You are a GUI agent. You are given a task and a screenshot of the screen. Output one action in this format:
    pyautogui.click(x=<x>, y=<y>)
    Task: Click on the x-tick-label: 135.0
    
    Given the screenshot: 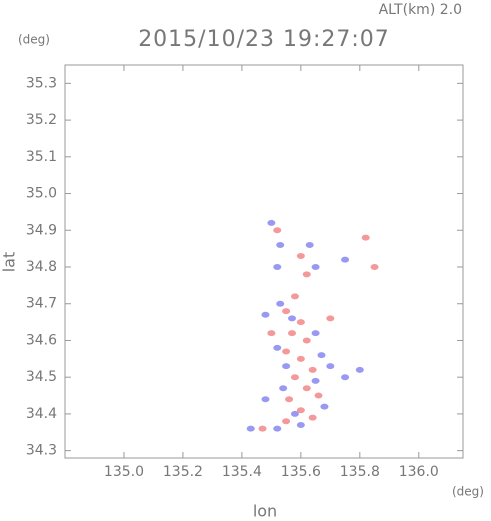 What is the action you would take?
    pyautogui.click(x=124, y=472)
    